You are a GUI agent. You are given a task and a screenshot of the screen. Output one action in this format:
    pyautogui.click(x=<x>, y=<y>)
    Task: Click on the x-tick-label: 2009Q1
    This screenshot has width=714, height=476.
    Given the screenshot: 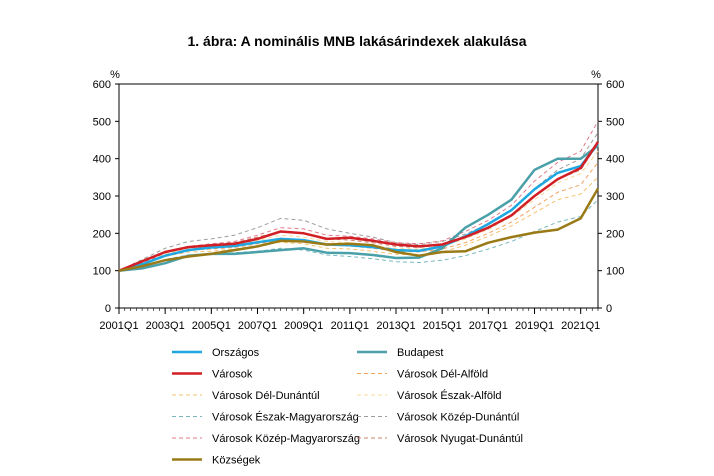 What is the action you would take?
    pyautogui.click(x=303, y=326)
    